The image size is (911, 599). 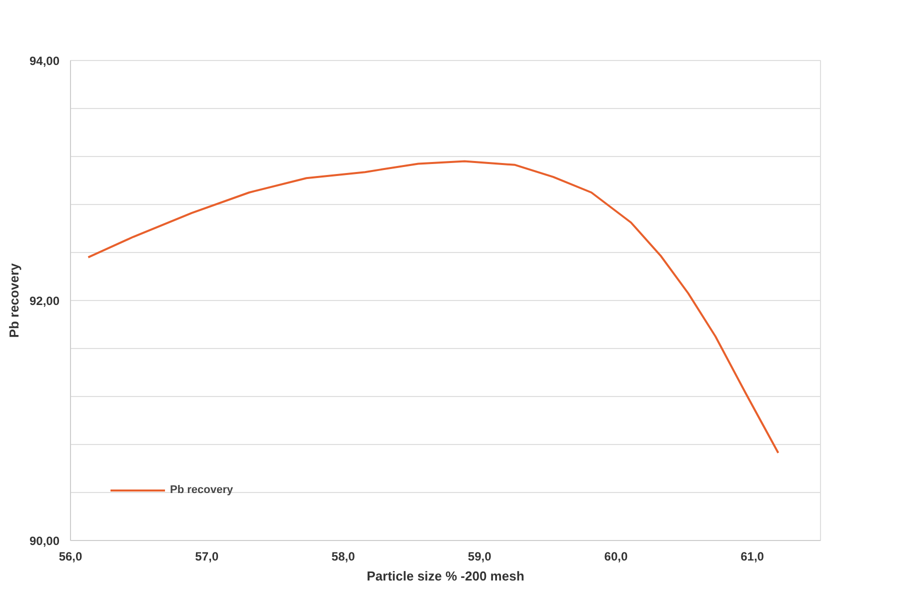 I want to click on x-tick-label: 59,0, so click(x=480, y=557).